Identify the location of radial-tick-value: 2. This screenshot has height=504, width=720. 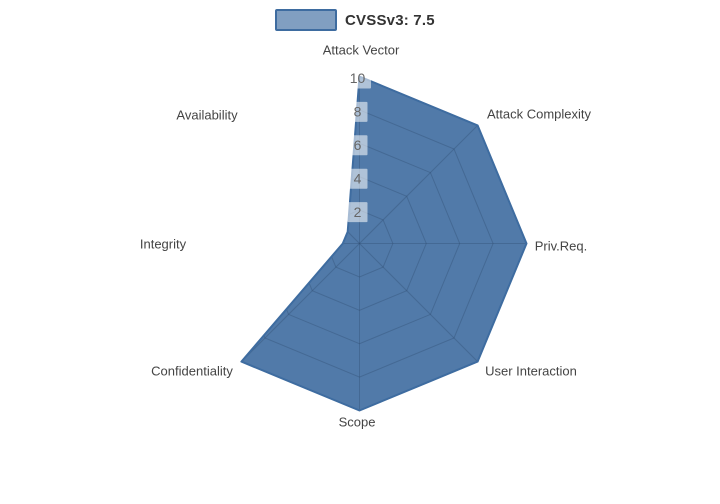
(358, 212).